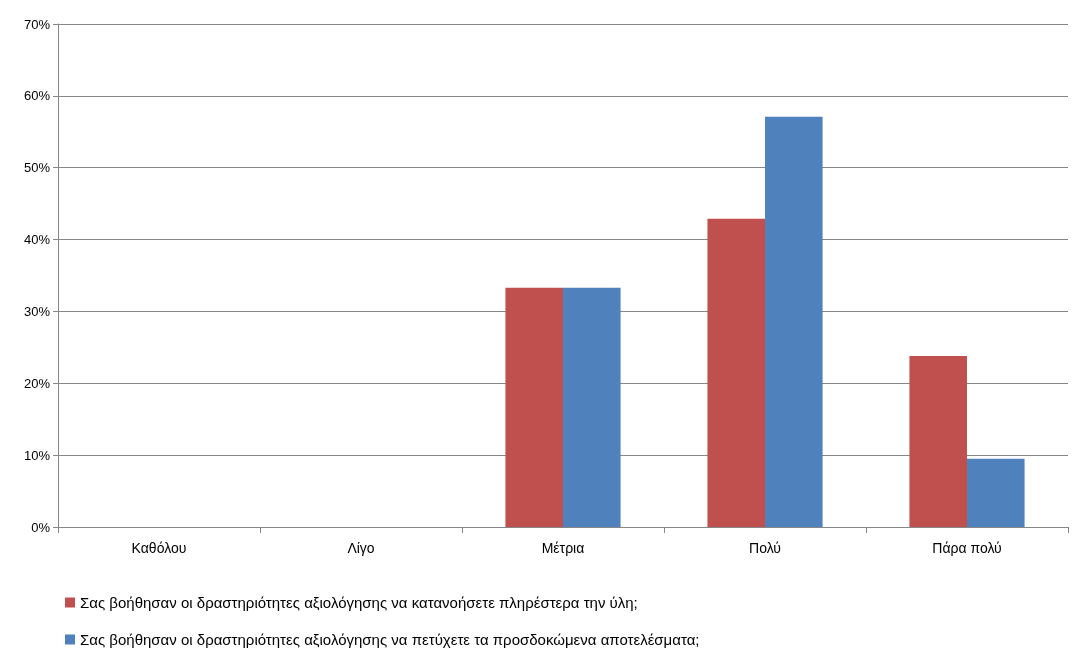  What do you see at coordinates (37, 383) in the screenshot?
I see `y-tick-label: 20%` at bounding box center [37, 383].